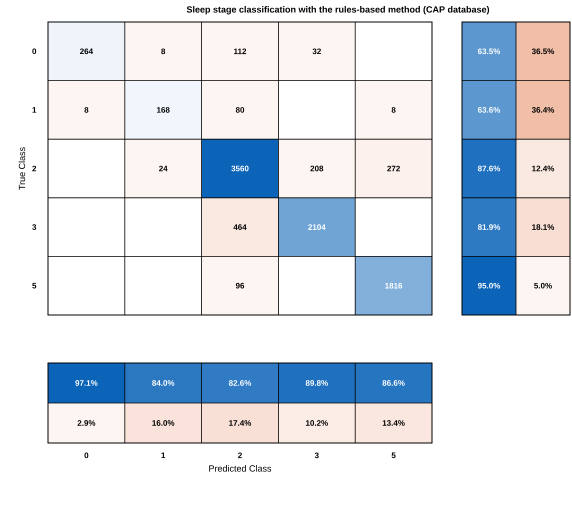 This screenshot has width=572, height=505. What do you see at coordinates (543, 110) in the screenshot?
I see `data-label: 36.4%` at bounding box center [543, 110].